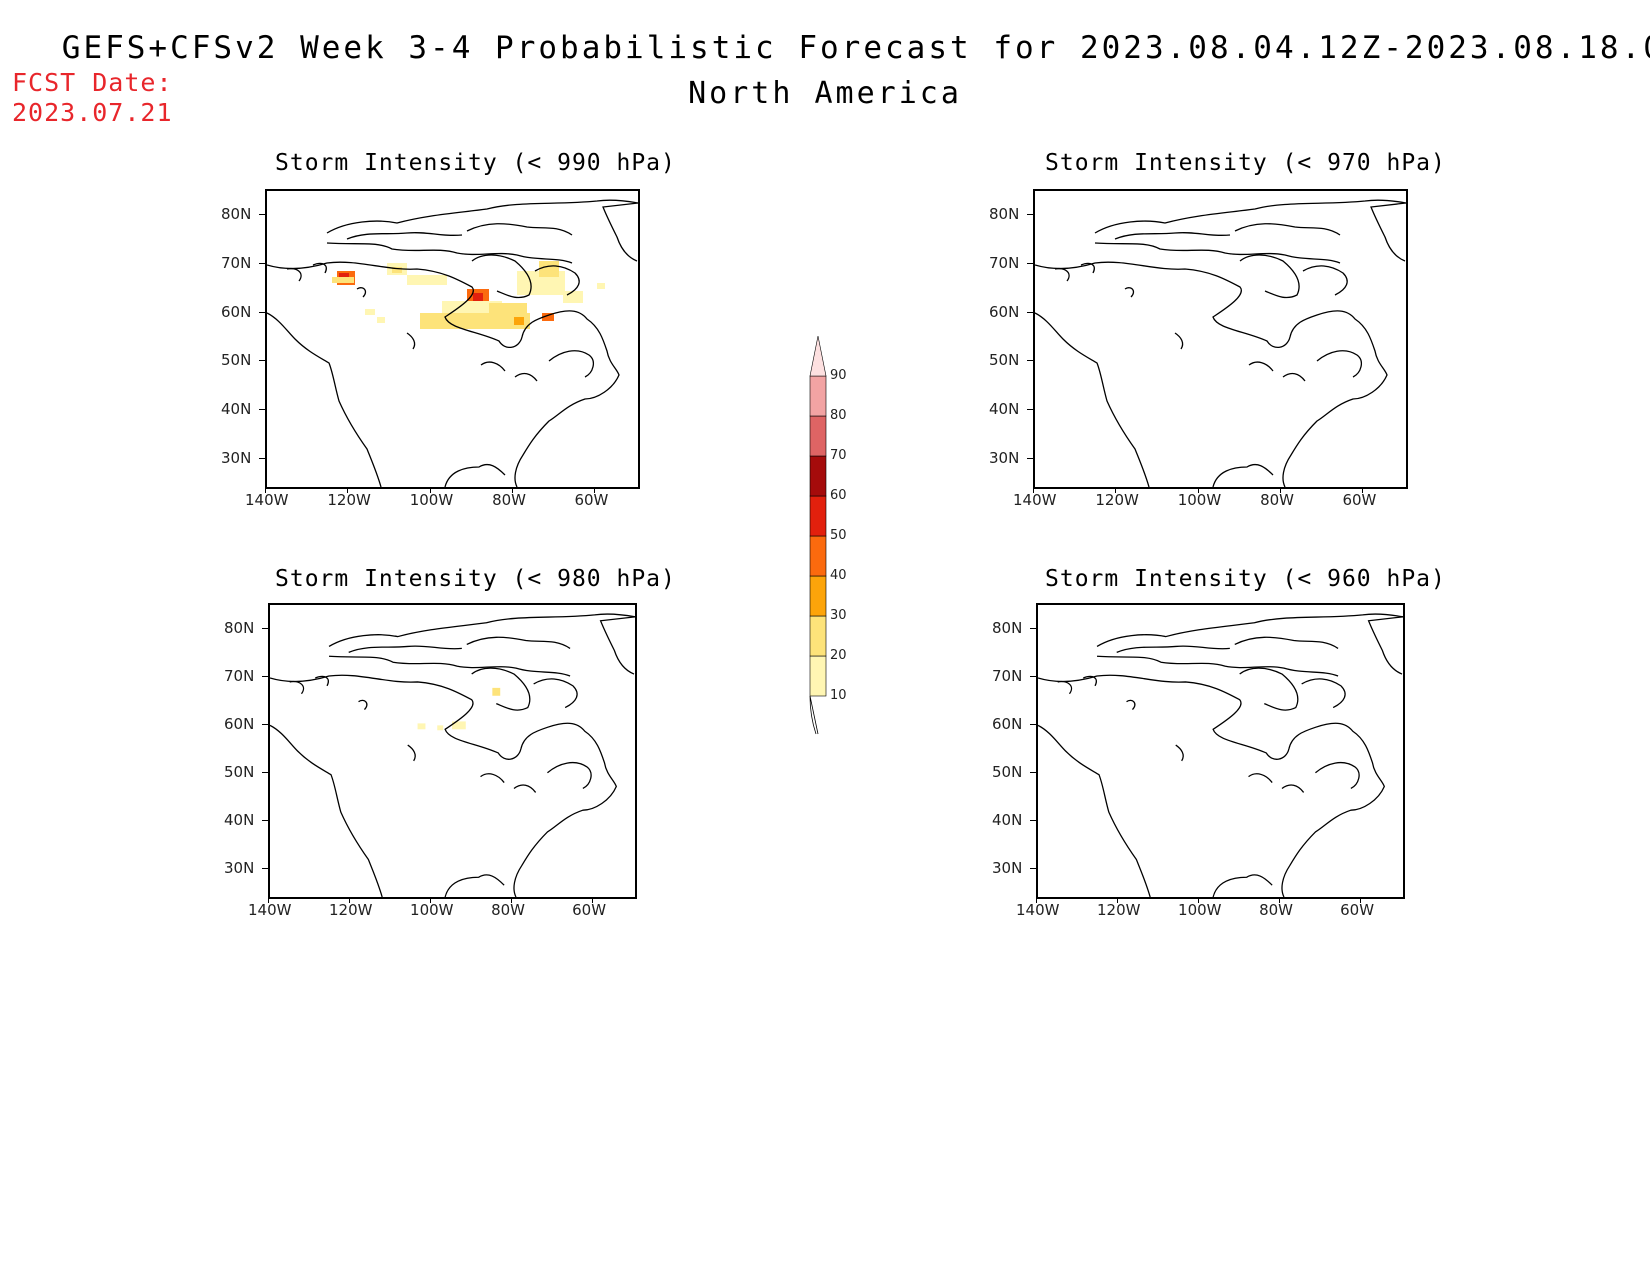 This screenshot has height=1275, width=1650. What do you see at coordinates (475, 579) in the screenshot?
I see `panel-title-980: Storm Intensity (< 980 hPa)` at bounding box center [475, 579].